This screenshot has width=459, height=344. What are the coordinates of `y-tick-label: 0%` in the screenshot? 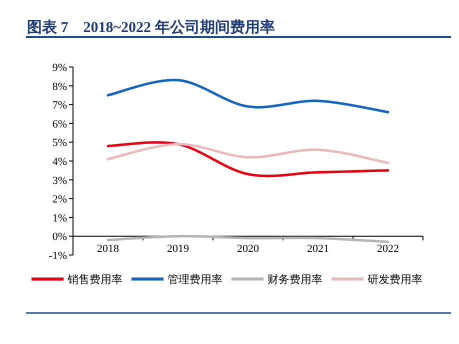 It's located at (59, 237).